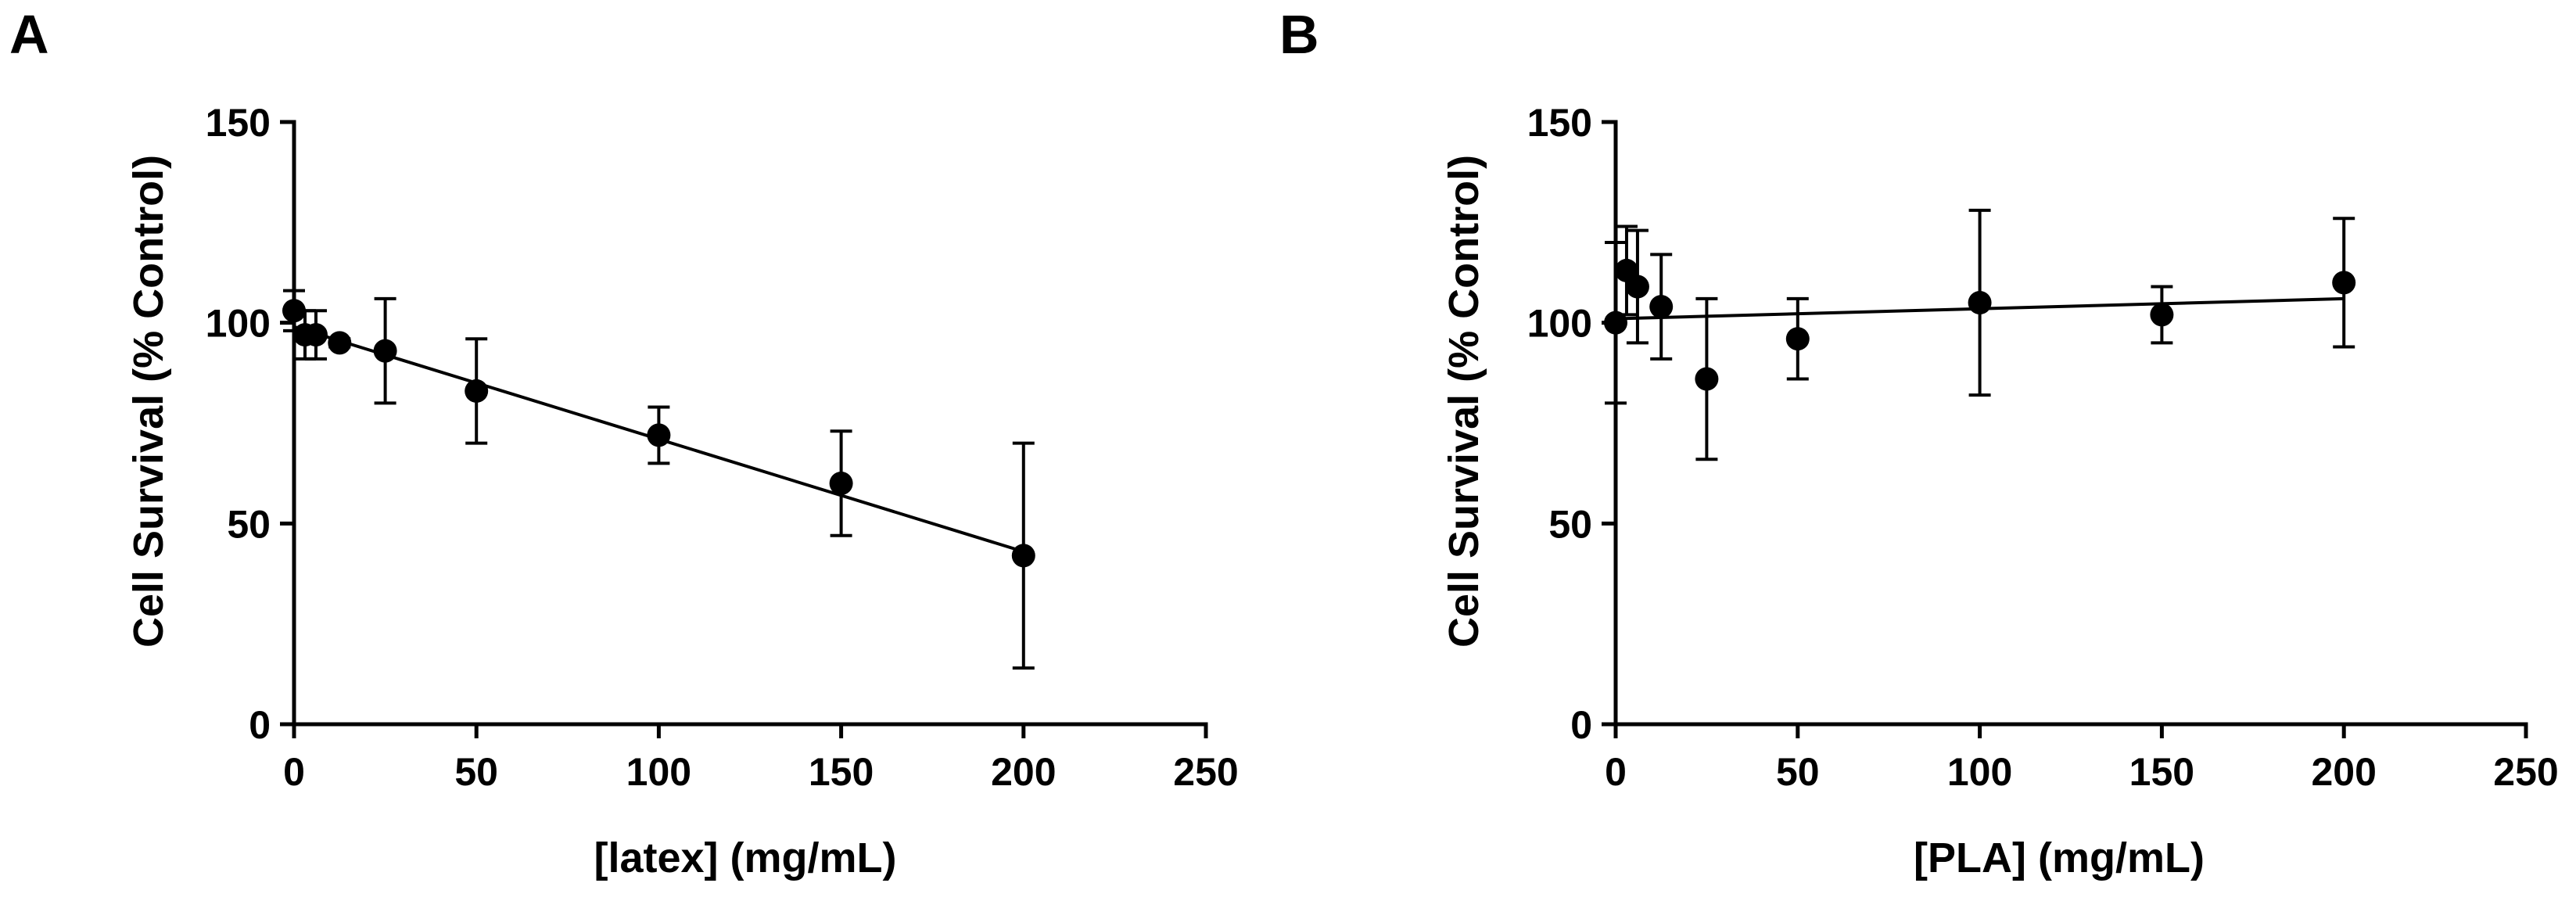 The image size is (2576, 901). I want to click on y-tick-label-a-0: 0, so click(260, 725).